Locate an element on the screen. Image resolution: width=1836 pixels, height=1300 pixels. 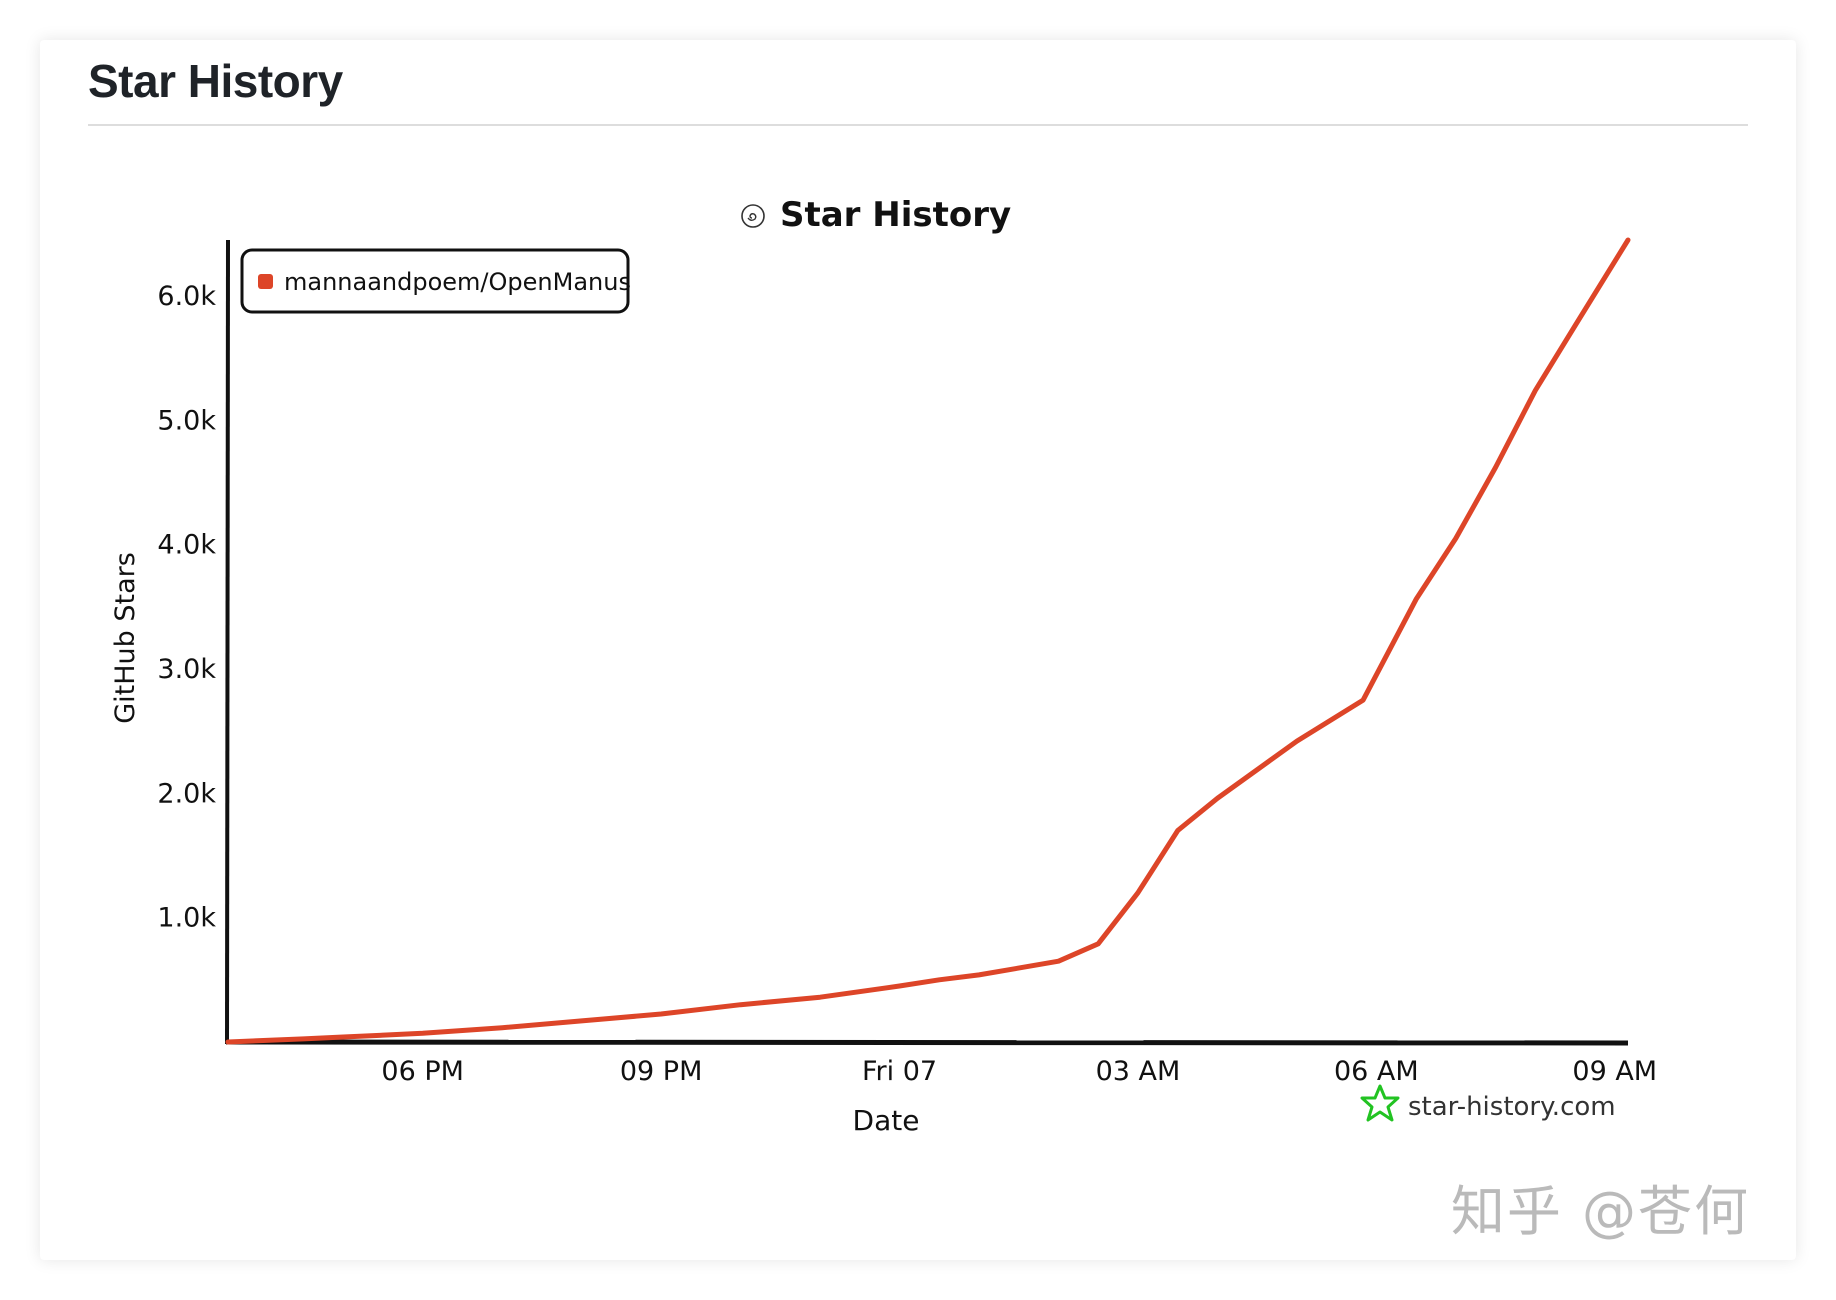
y-axis-line is located at coordinates (227, 642).